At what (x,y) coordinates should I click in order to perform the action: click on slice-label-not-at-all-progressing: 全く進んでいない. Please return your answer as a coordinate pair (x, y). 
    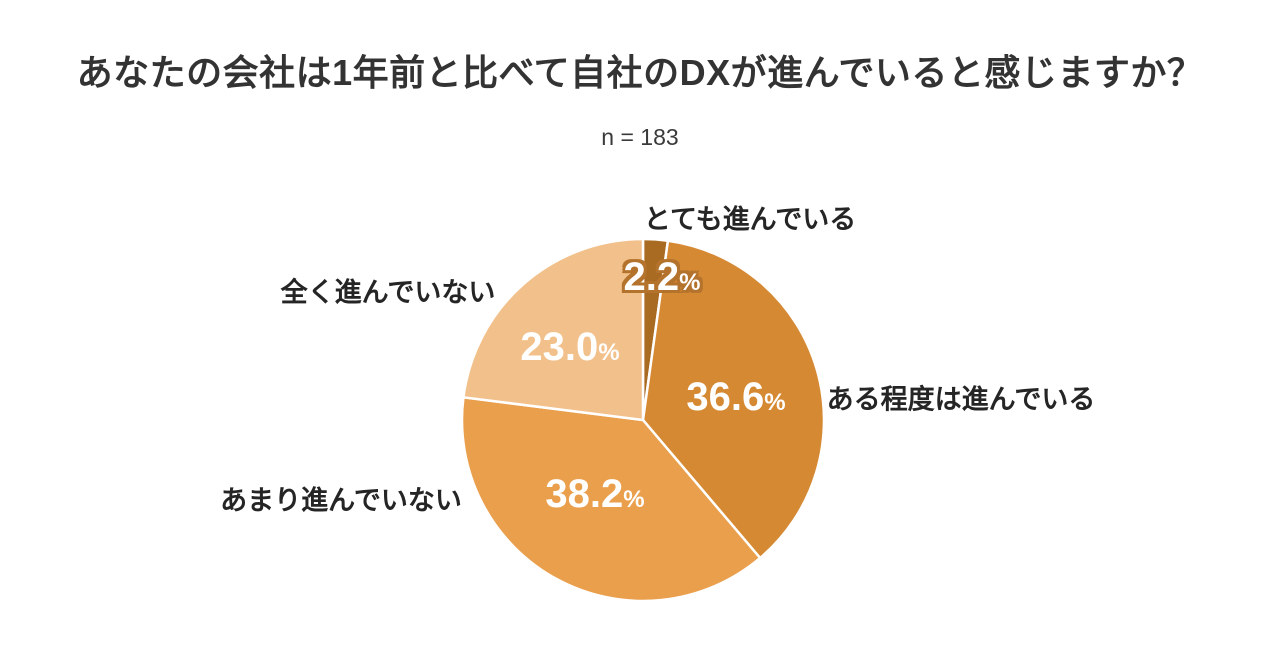
    Looking at the image, I should click on (388, 292).